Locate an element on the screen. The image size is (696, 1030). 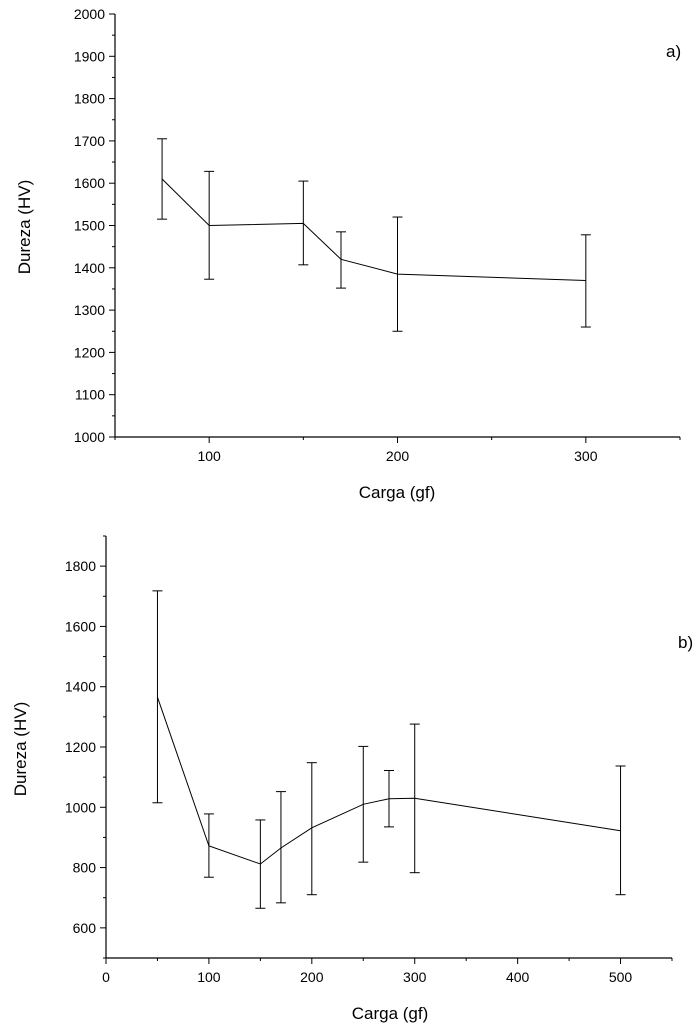
x-tick-label: 0 is located at coordinates (106, 977).